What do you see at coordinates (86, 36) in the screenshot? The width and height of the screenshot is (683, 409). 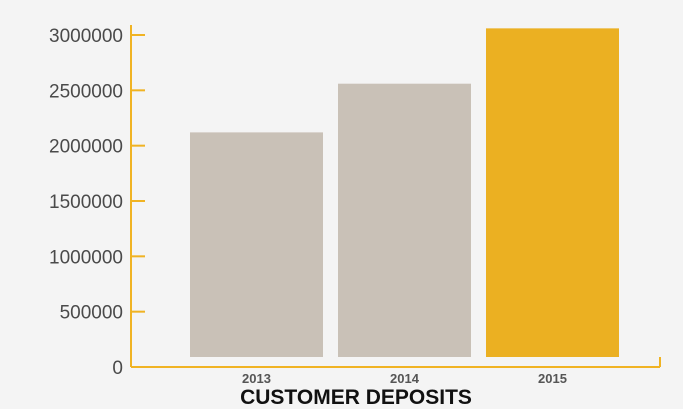 I see `y-tick-label: 3000000` at bounding box center [86, 36].